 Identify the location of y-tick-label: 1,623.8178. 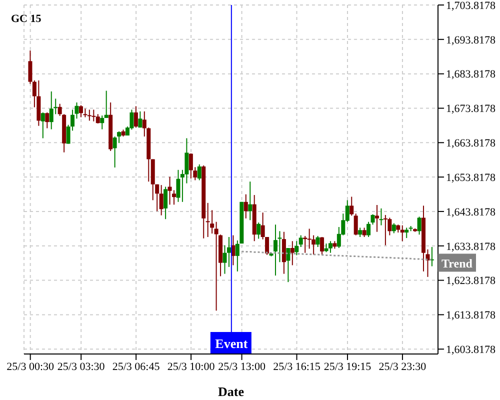
(471, 281).